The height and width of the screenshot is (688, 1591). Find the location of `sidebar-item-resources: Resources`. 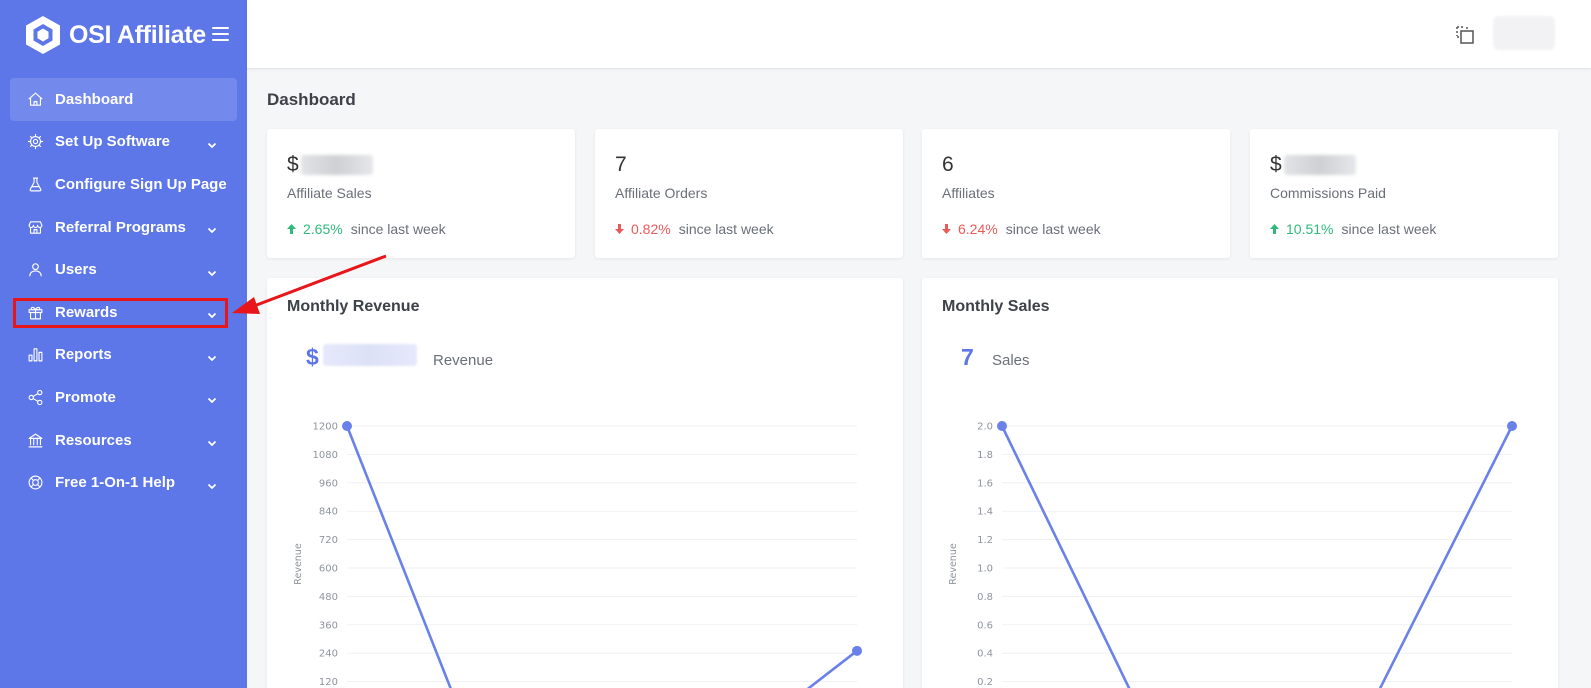

sidebar-item-resources: Resources is located at coordinates (123, 440).